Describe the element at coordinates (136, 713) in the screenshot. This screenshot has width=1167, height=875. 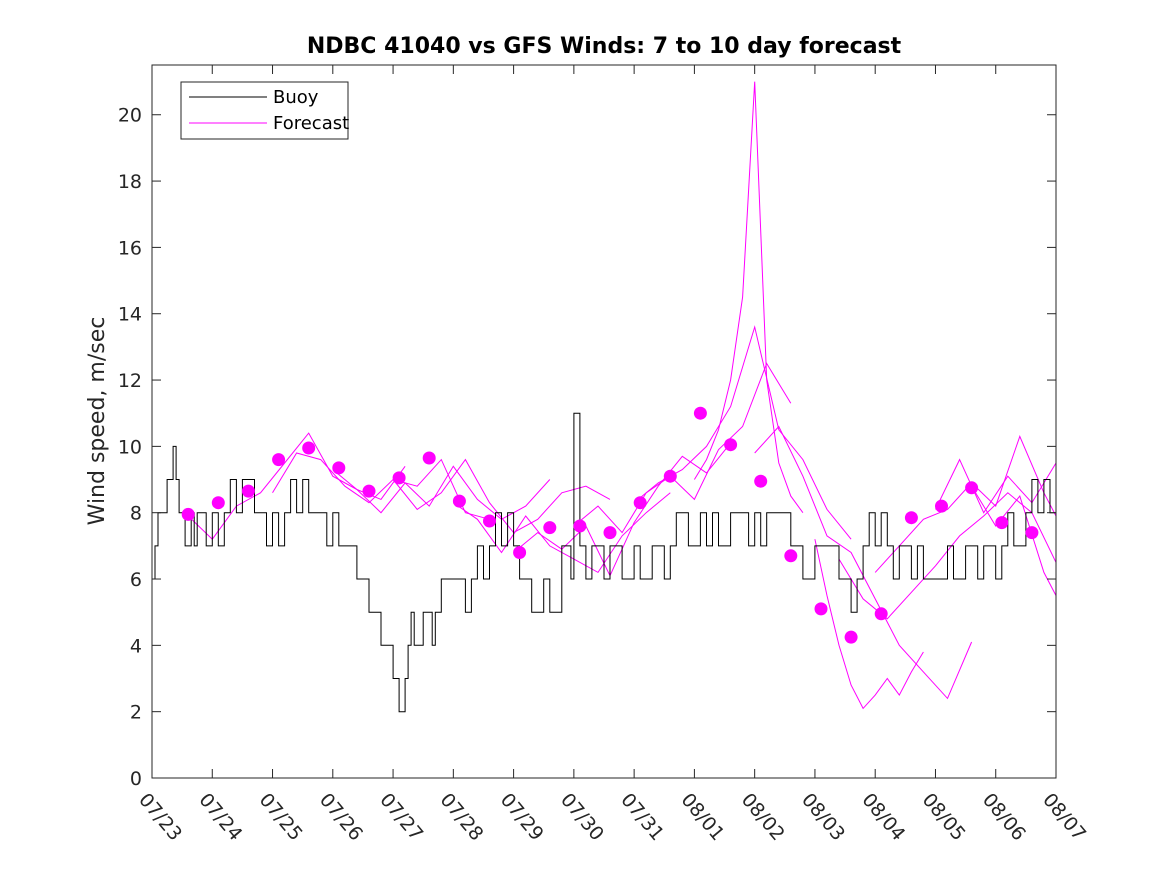
I see `y-tick-label: 2` at that location.